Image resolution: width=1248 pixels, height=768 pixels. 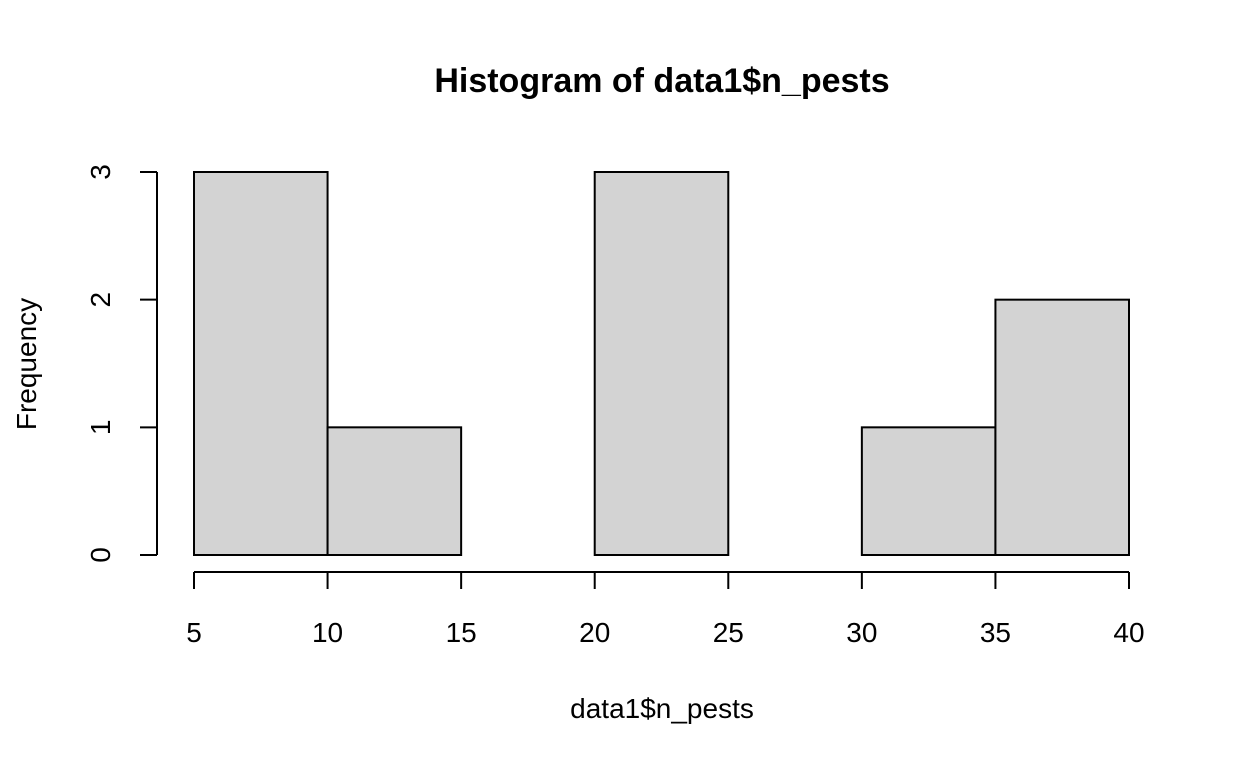 I want to click on x-tick-label-30: 30, so click(x=861, y=632).